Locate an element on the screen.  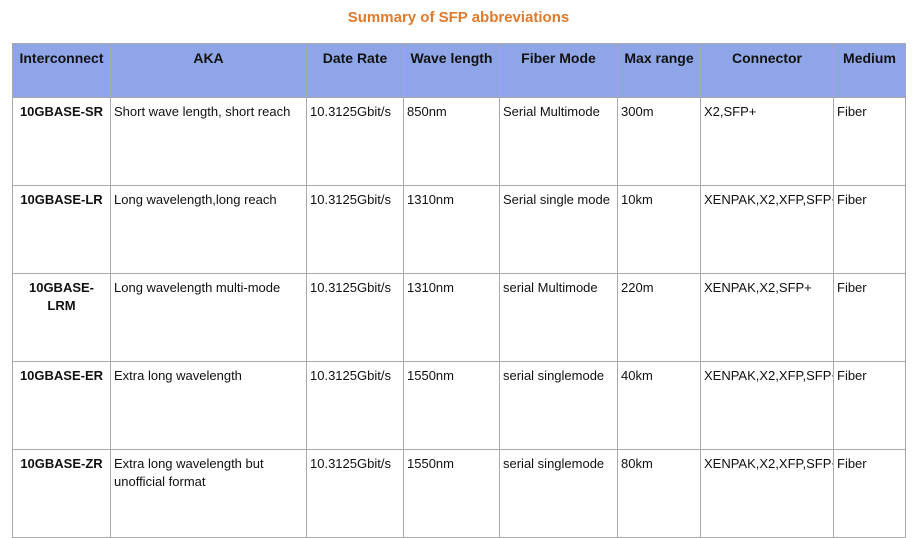
cell-max-range: 220m is located at coordinates (659, 317).